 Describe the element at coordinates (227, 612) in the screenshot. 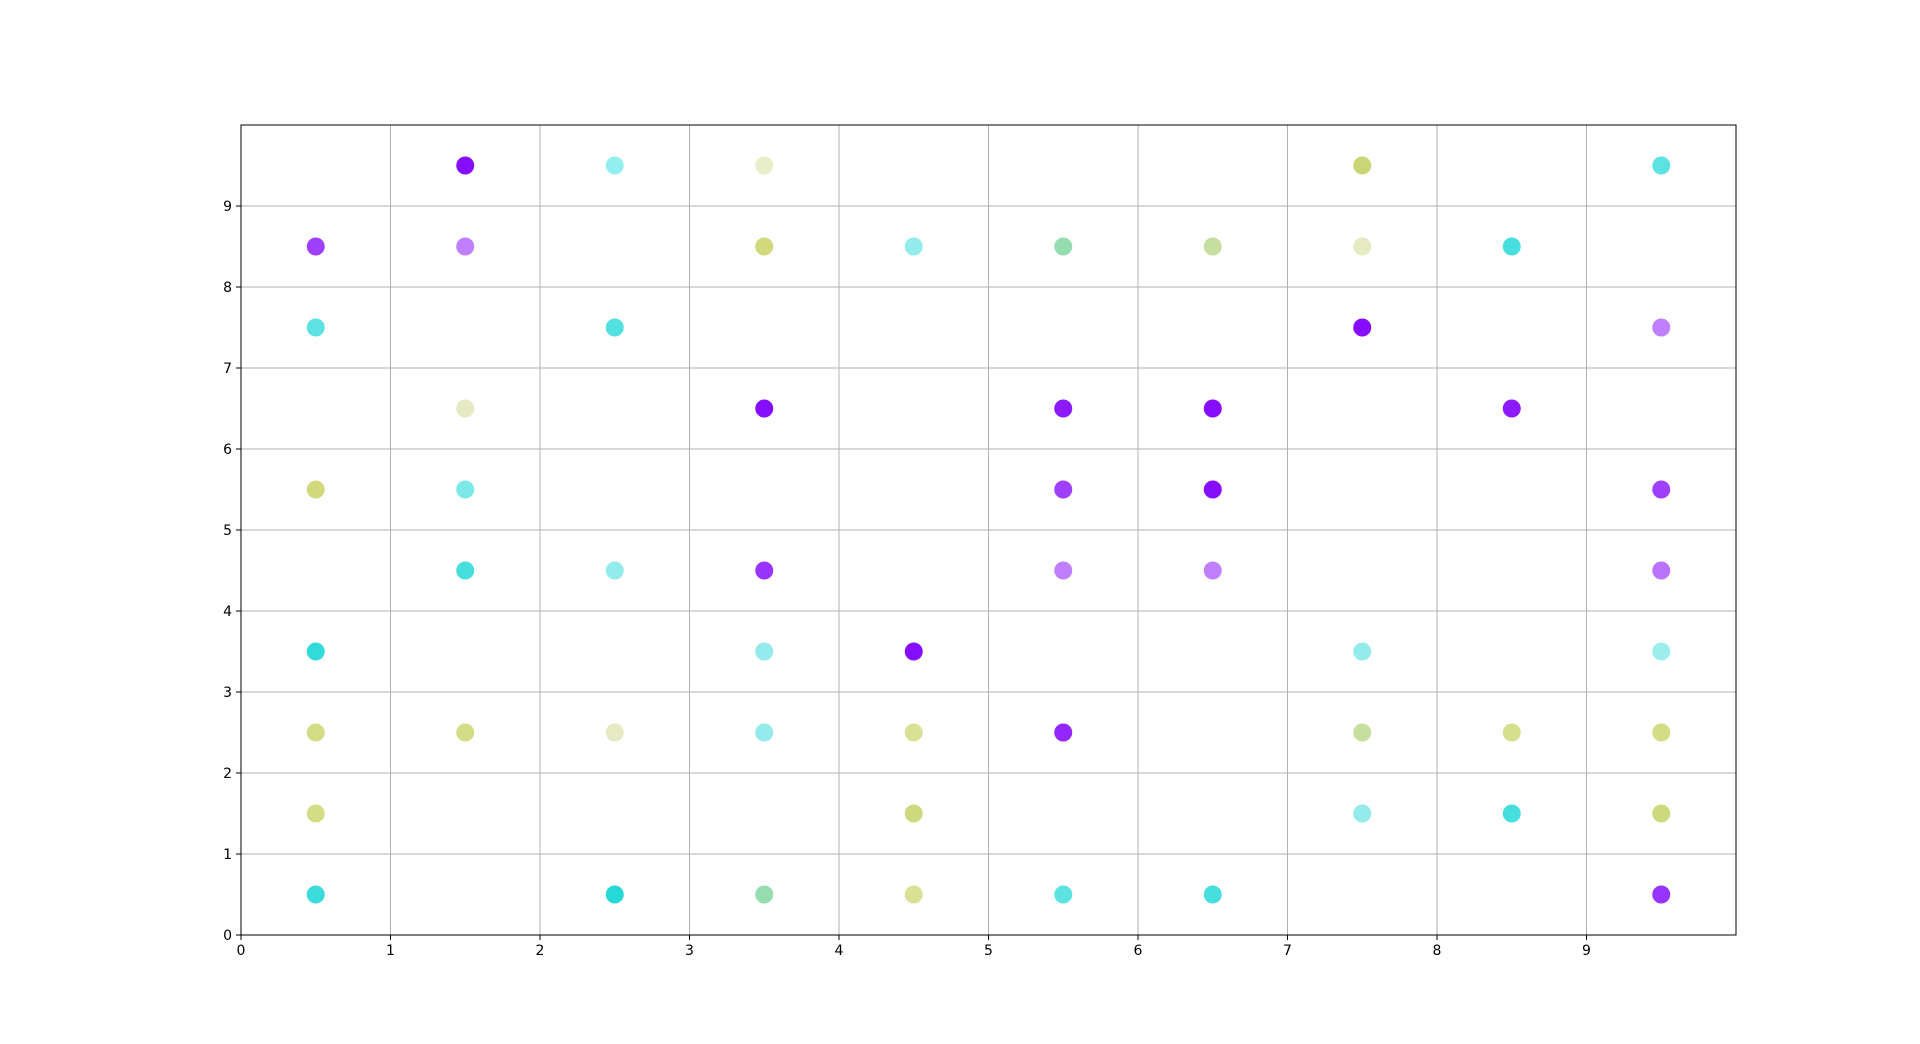

I see `y-tick-label: 4` at that location.